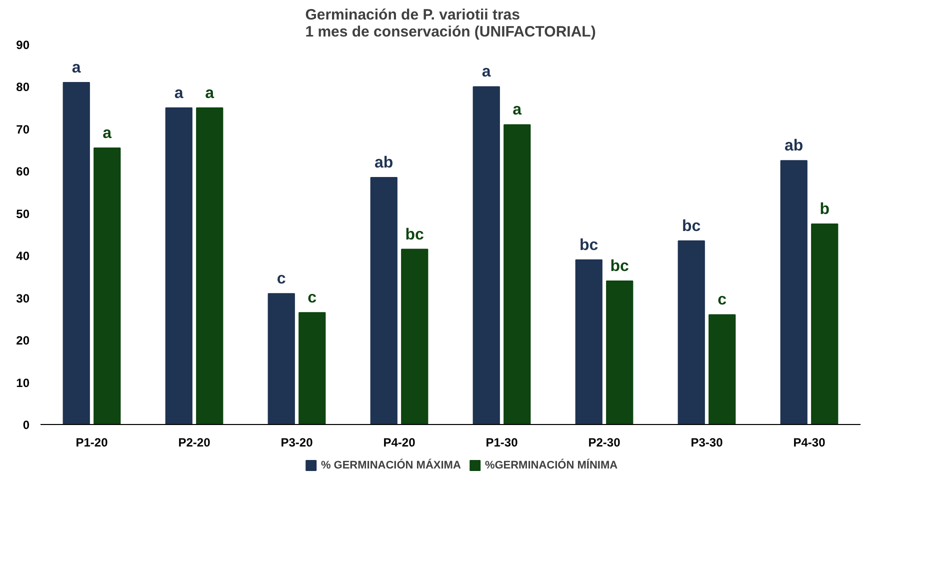 The image size is (942, 563). I want to click on x-tick-label: P1-20, so click(92, 443).